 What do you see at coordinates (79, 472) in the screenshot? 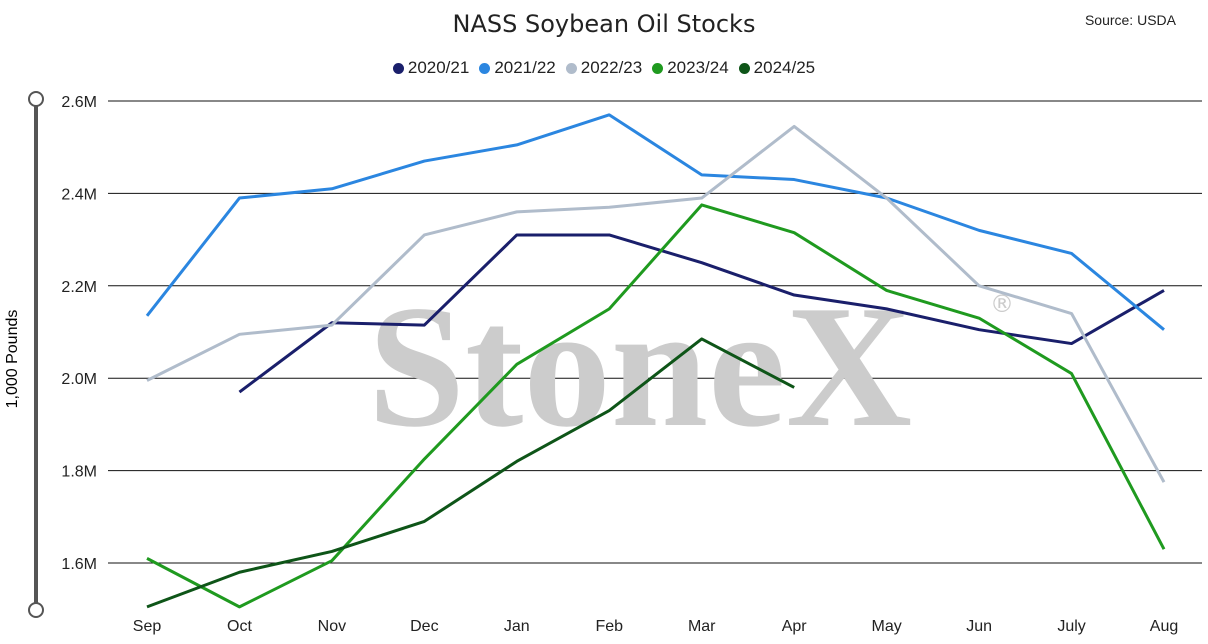
I see `y-tick-label: 1.8M` at bounding box center [79, 472].